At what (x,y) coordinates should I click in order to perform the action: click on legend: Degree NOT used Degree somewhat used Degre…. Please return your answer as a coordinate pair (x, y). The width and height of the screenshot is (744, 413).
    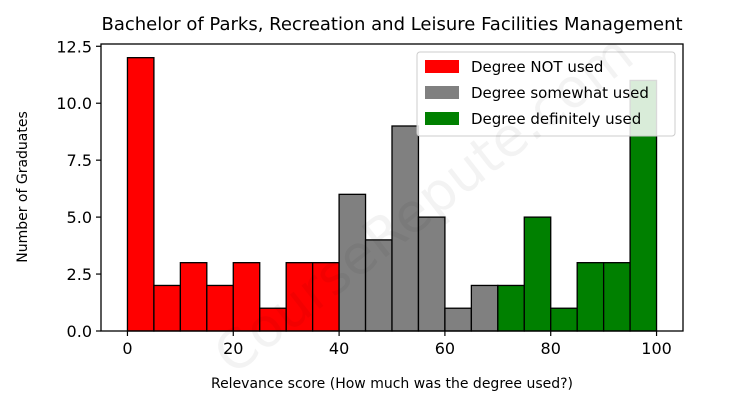
    Looking at the image, I should click on (546, 94).